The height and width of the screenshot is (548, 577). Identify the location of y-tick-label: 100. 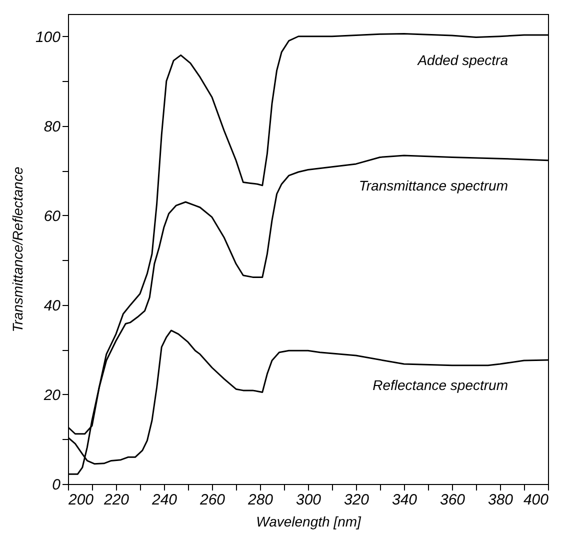
(48, 37).